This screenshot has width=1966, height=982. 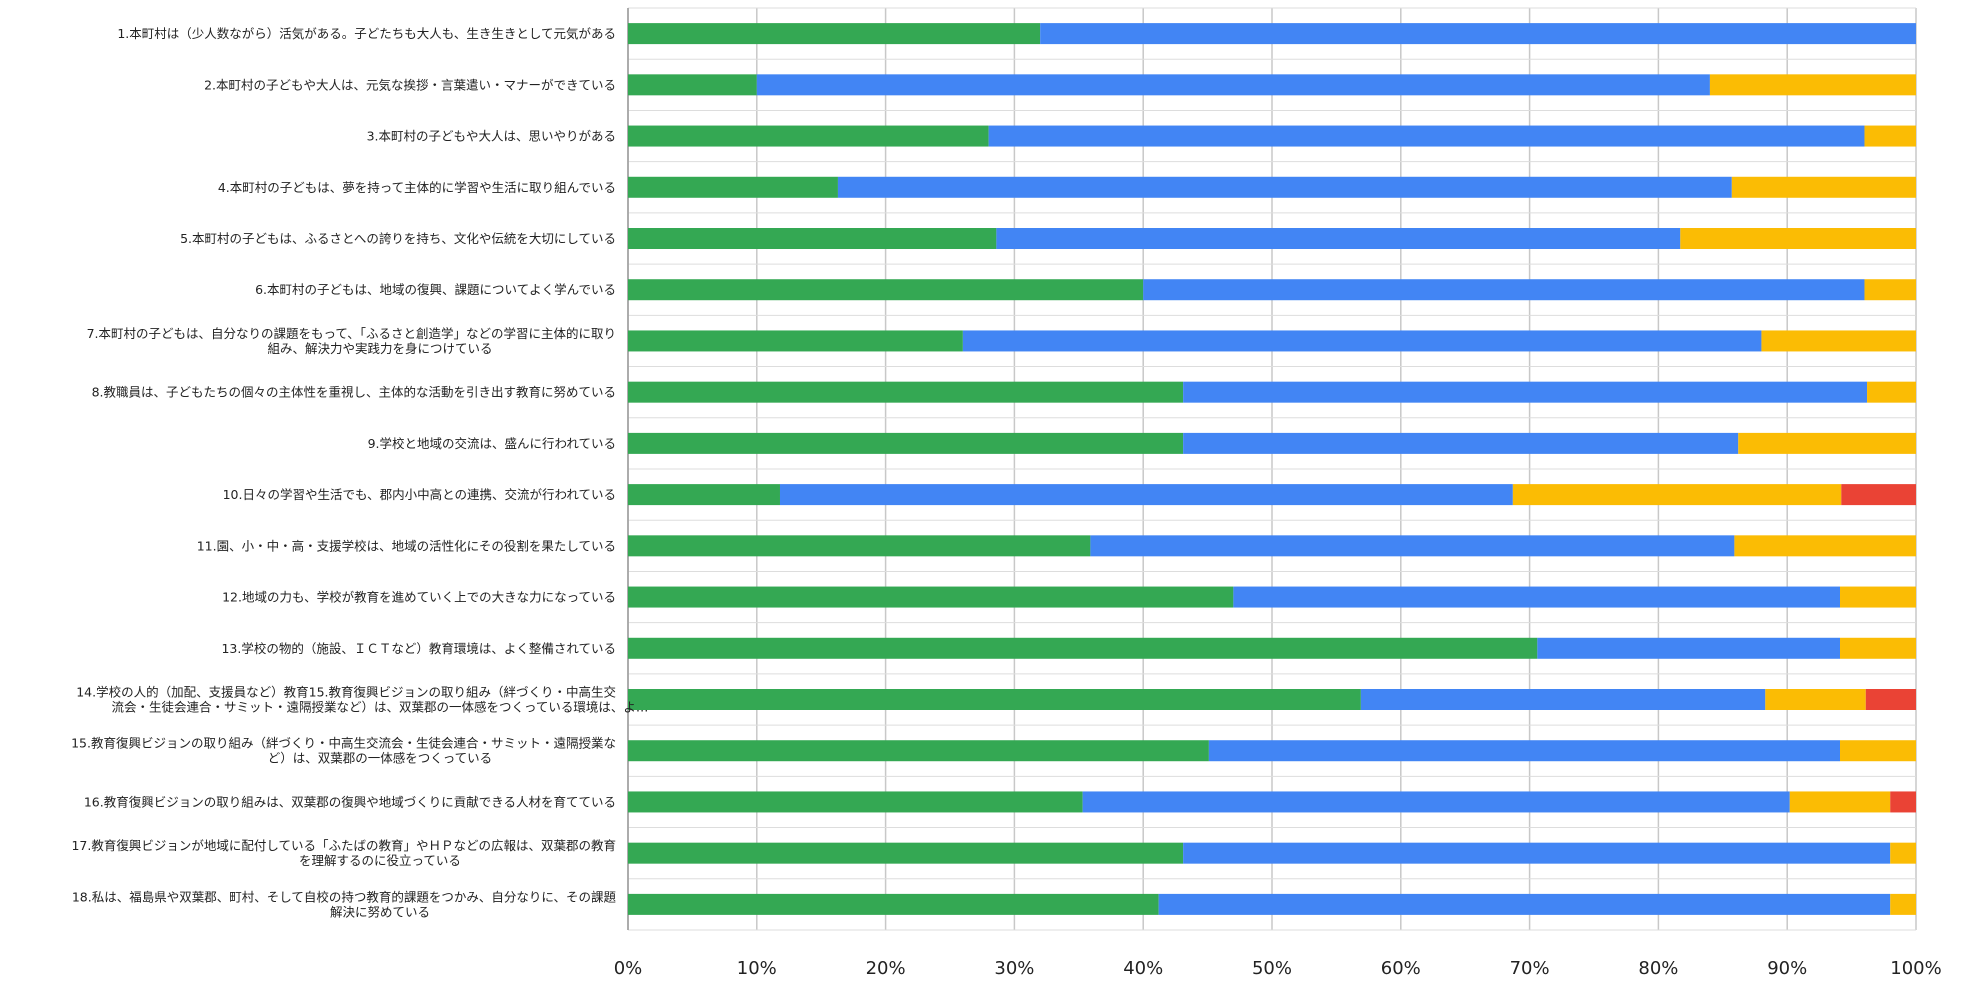 I want to click on x-tick-label: 10%, so click(x=757, y=968).